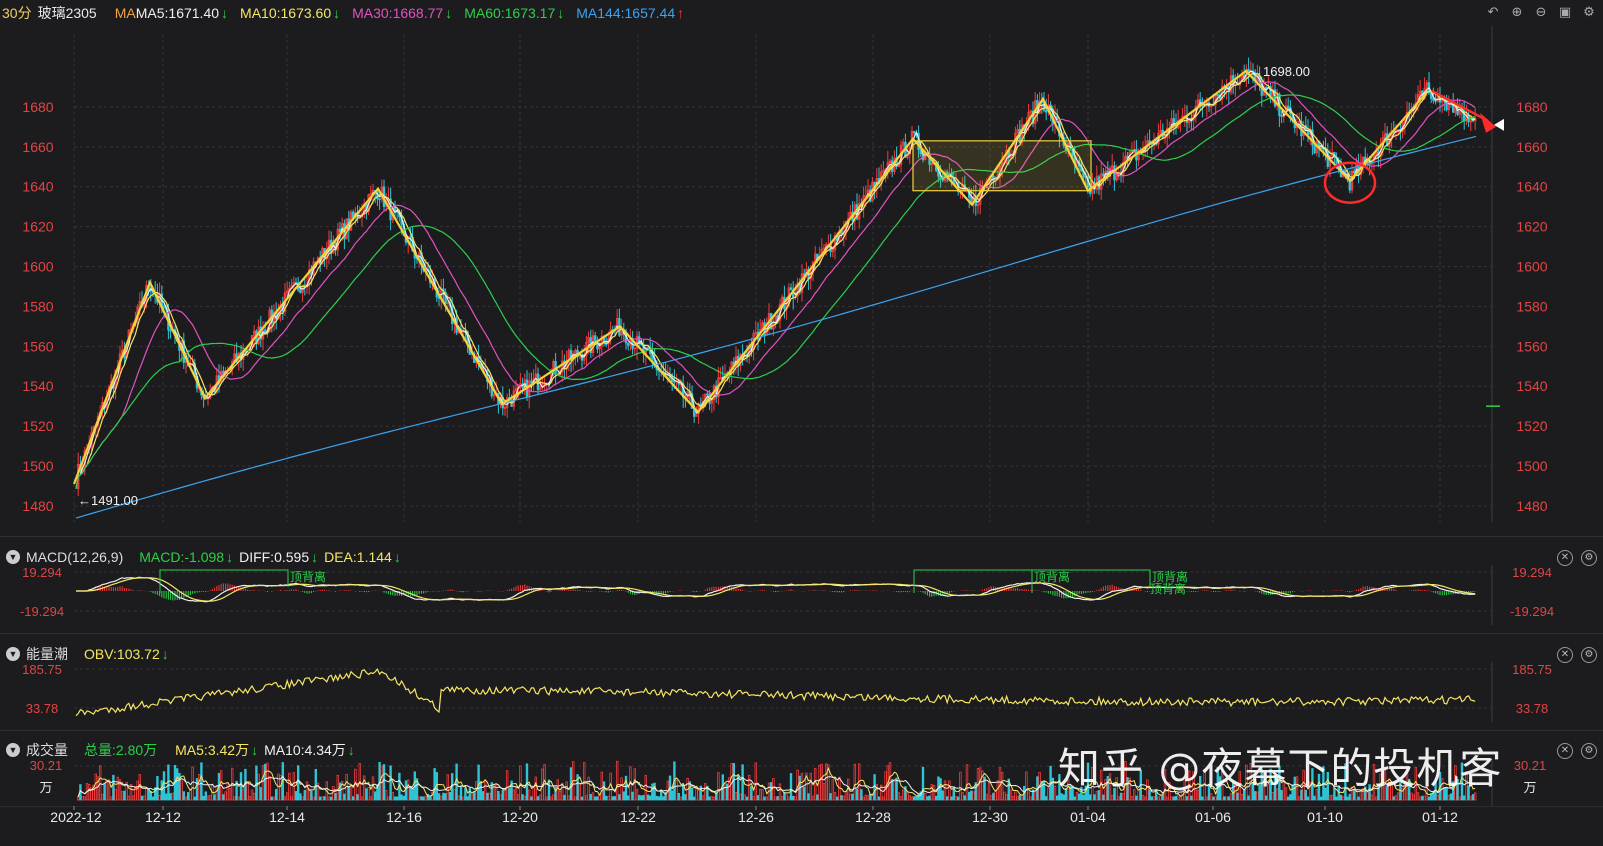 The width and height of the screenshot is (1603, 846). Describe the element at coordinates (315, 557) in the screenshot. I see `diff-down-arrow: ↓` at that location.